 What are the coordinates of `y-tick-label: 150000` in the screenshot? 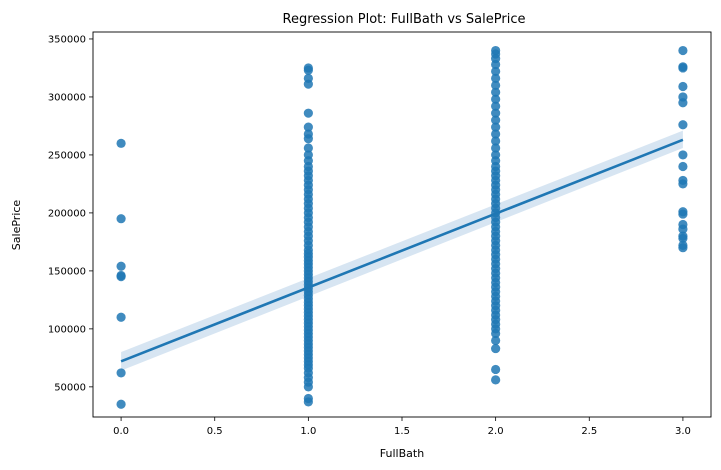 It's located at (67, 271).